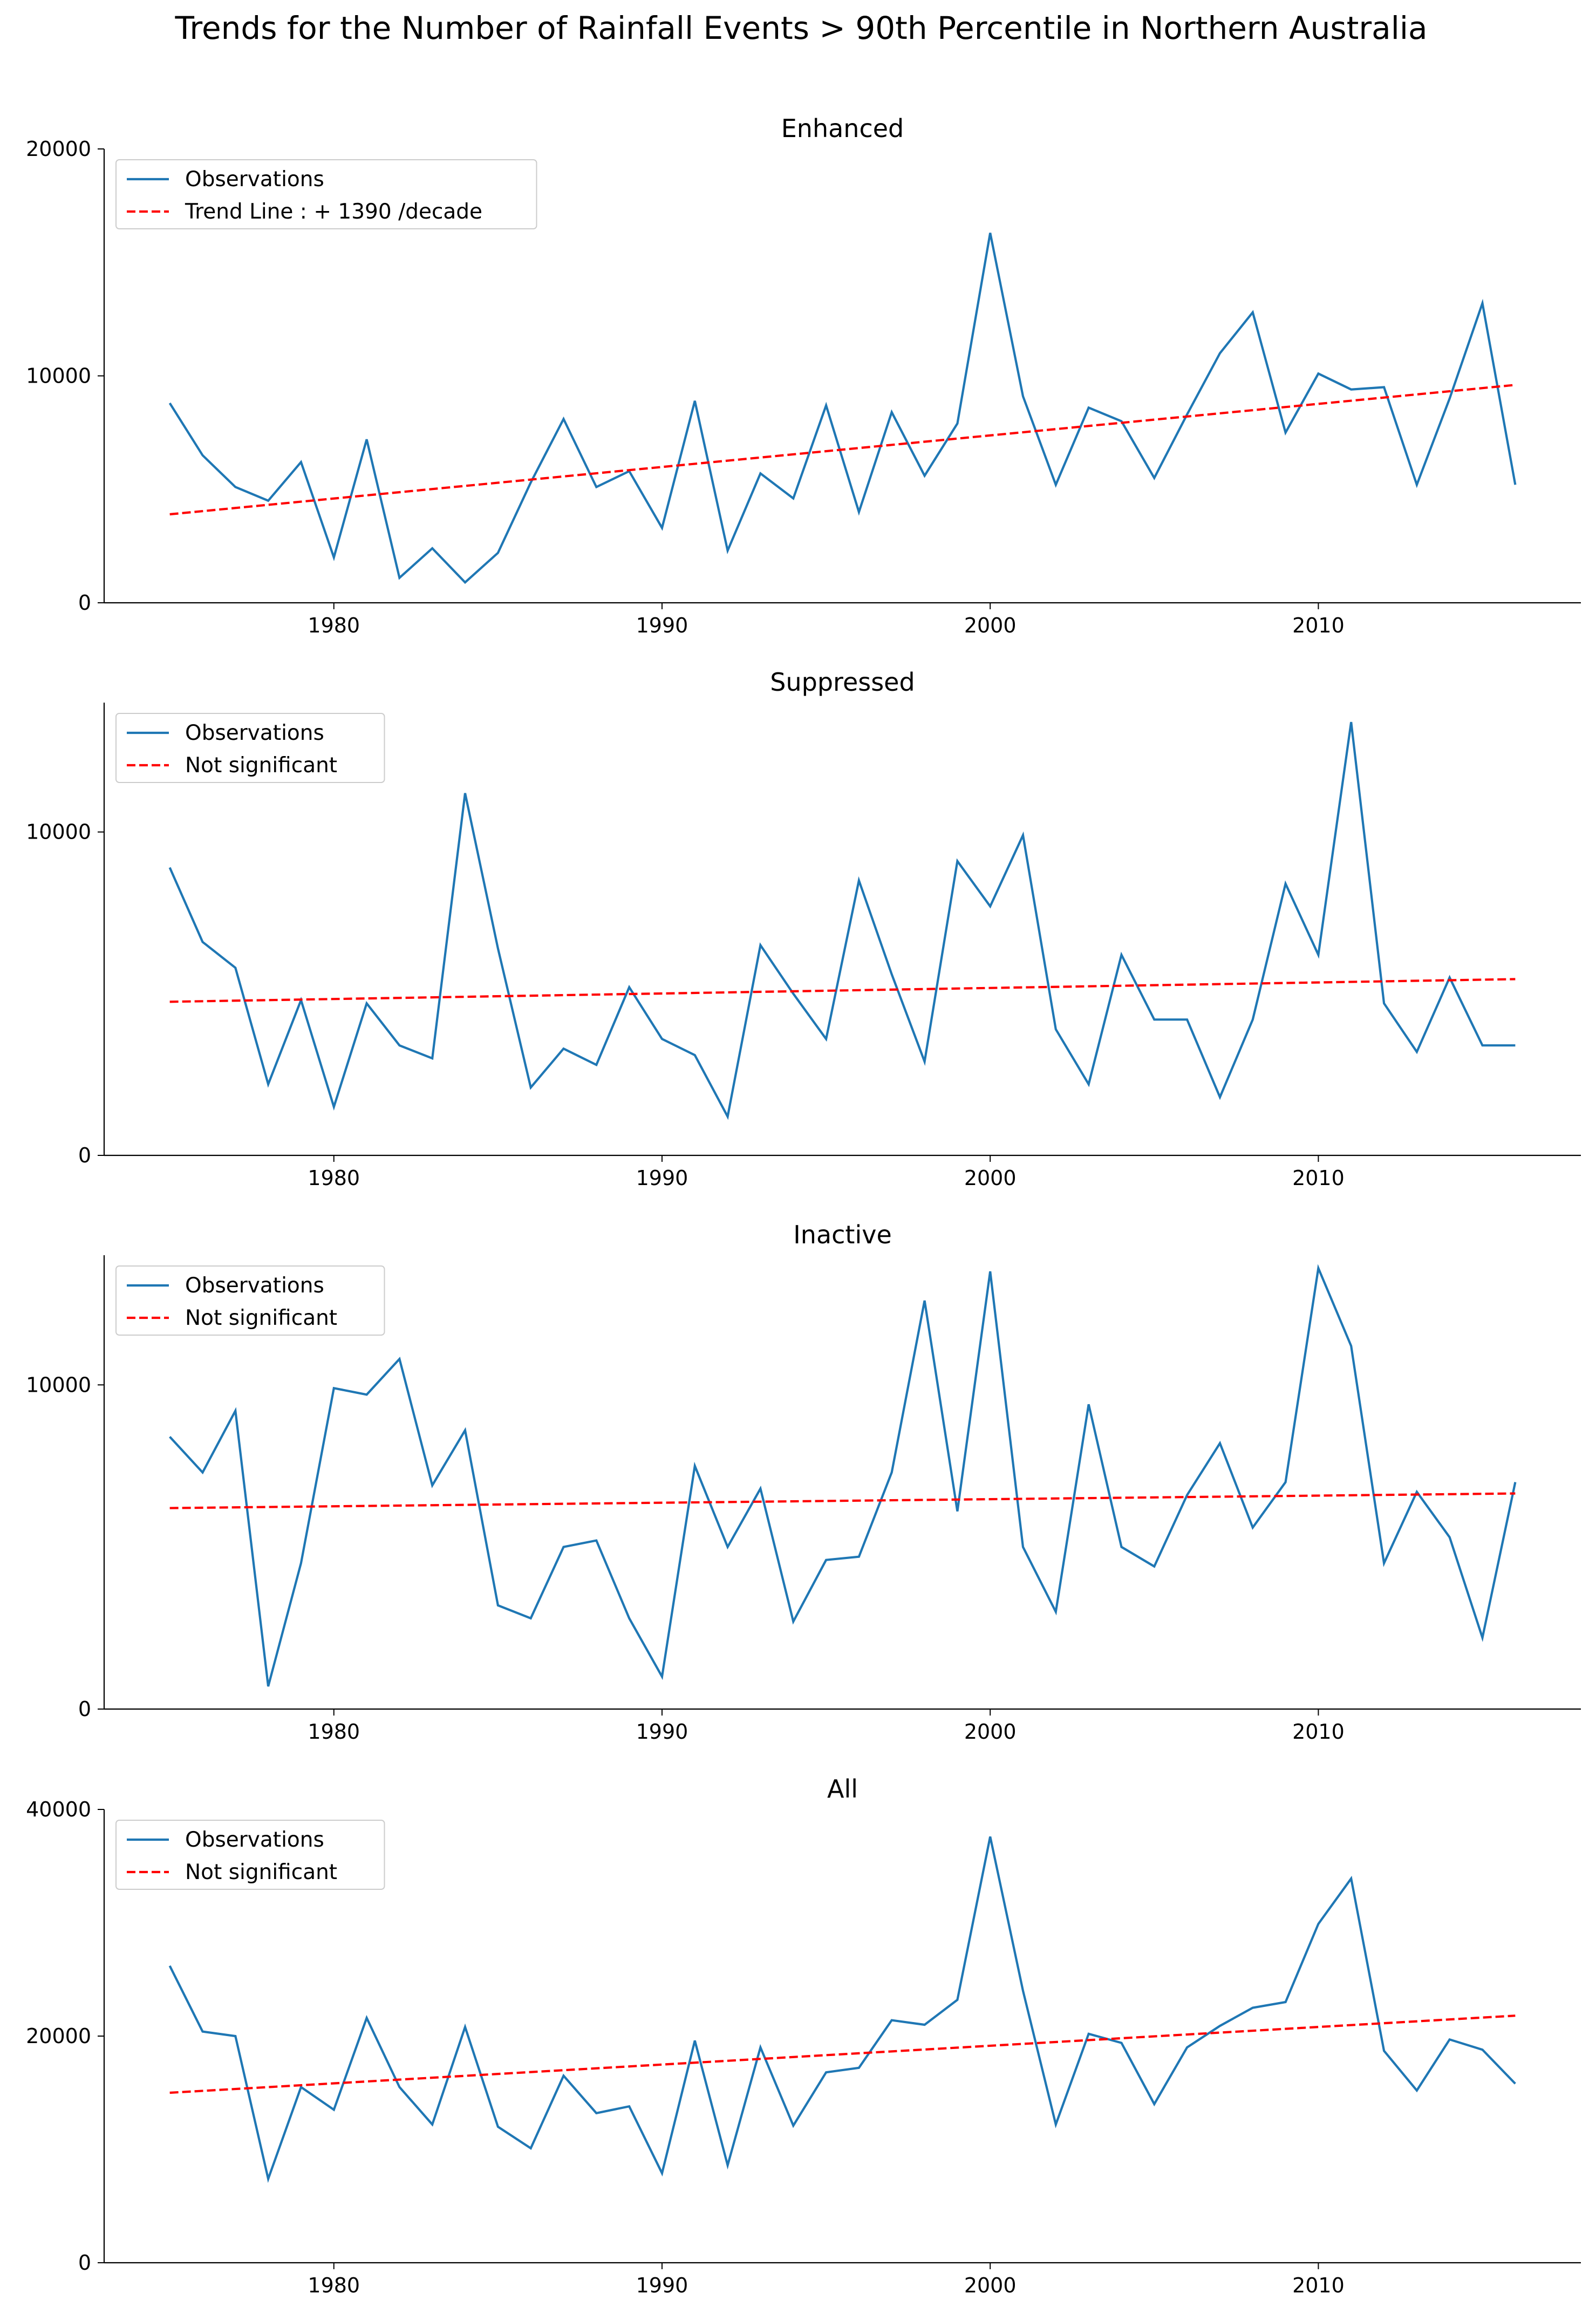 This screenshot has height=2314, width=1596. Describe the element at coordinates (842, 1234) in the screenshot. I see `subplot-title: Inactive` at that location.